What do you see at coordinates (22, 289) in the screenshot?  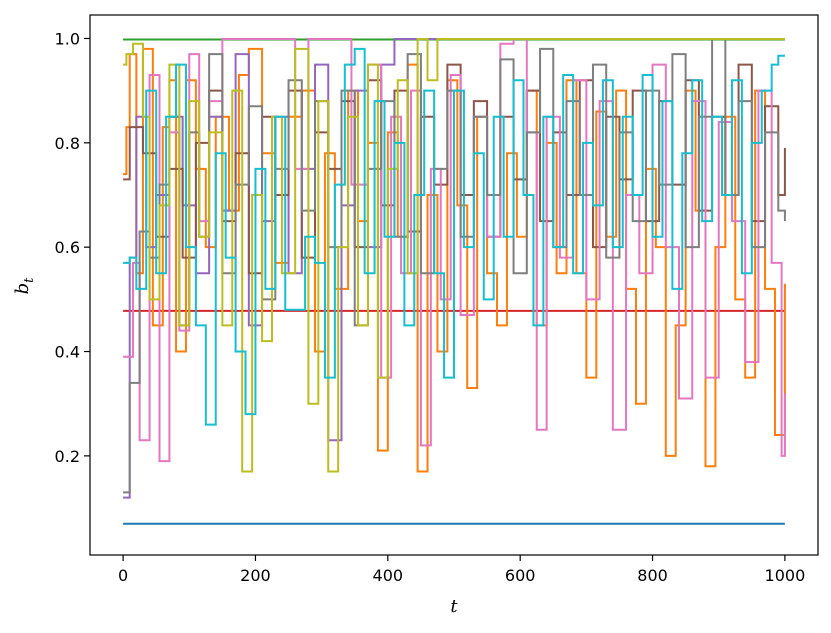 I see `y-axis-label-base: b` at bounding box center [22, 289].